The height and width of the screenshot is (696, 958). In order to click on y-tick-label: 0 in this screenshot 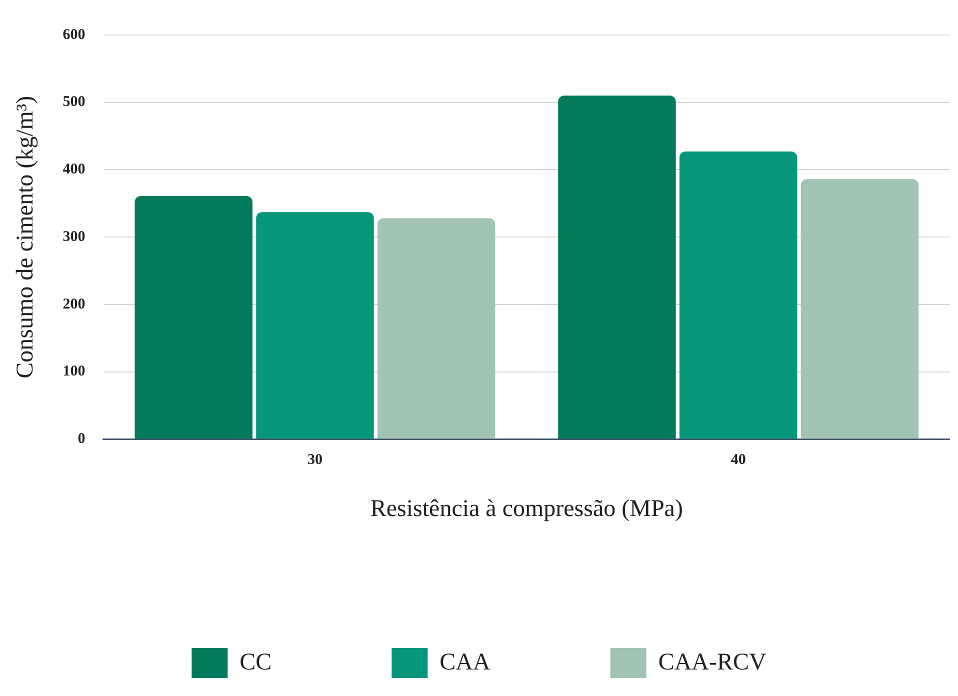, I will do `click(82, 439)`.